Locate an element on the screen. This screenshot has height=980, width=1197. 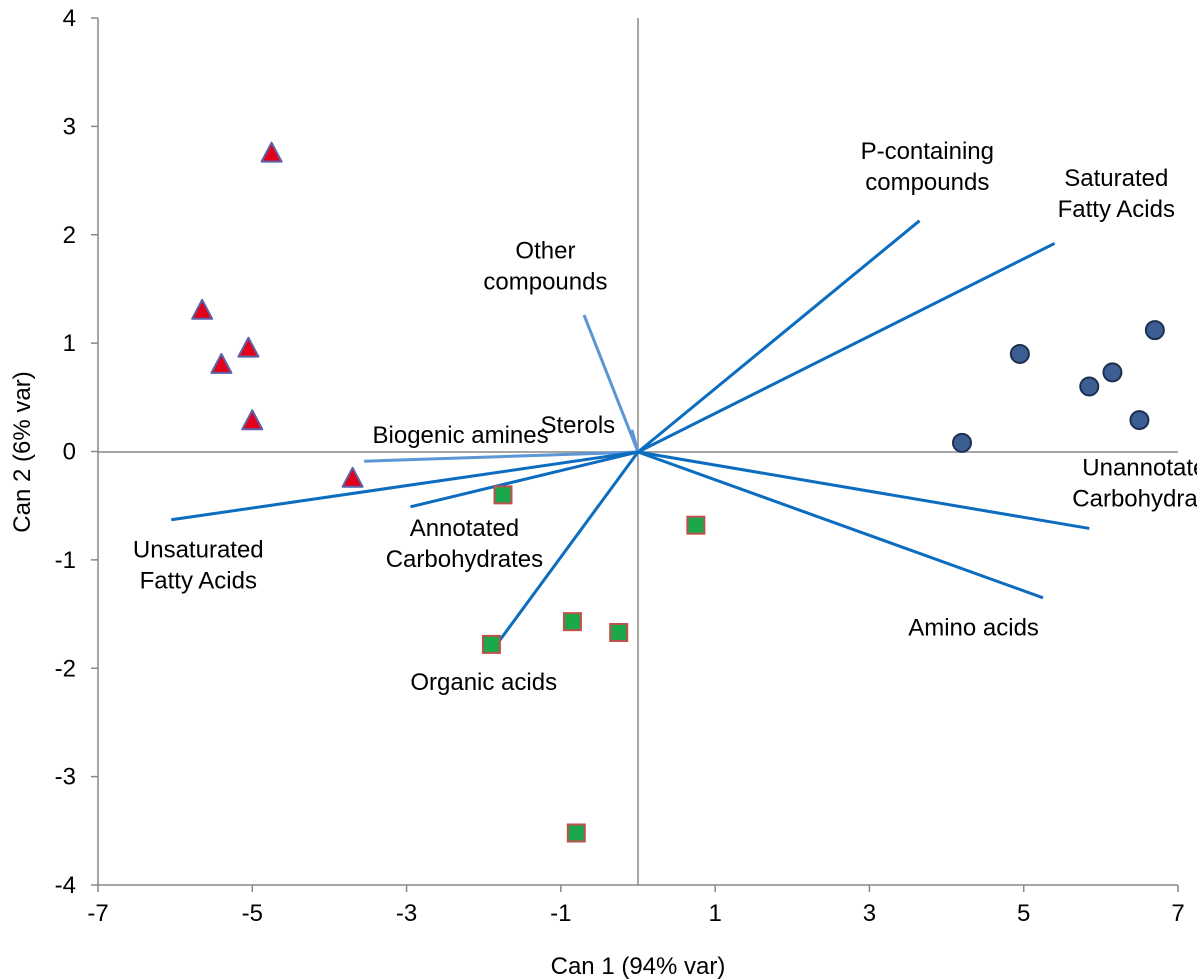
y-tick-label: -4 is located at coordinates (65, 885).